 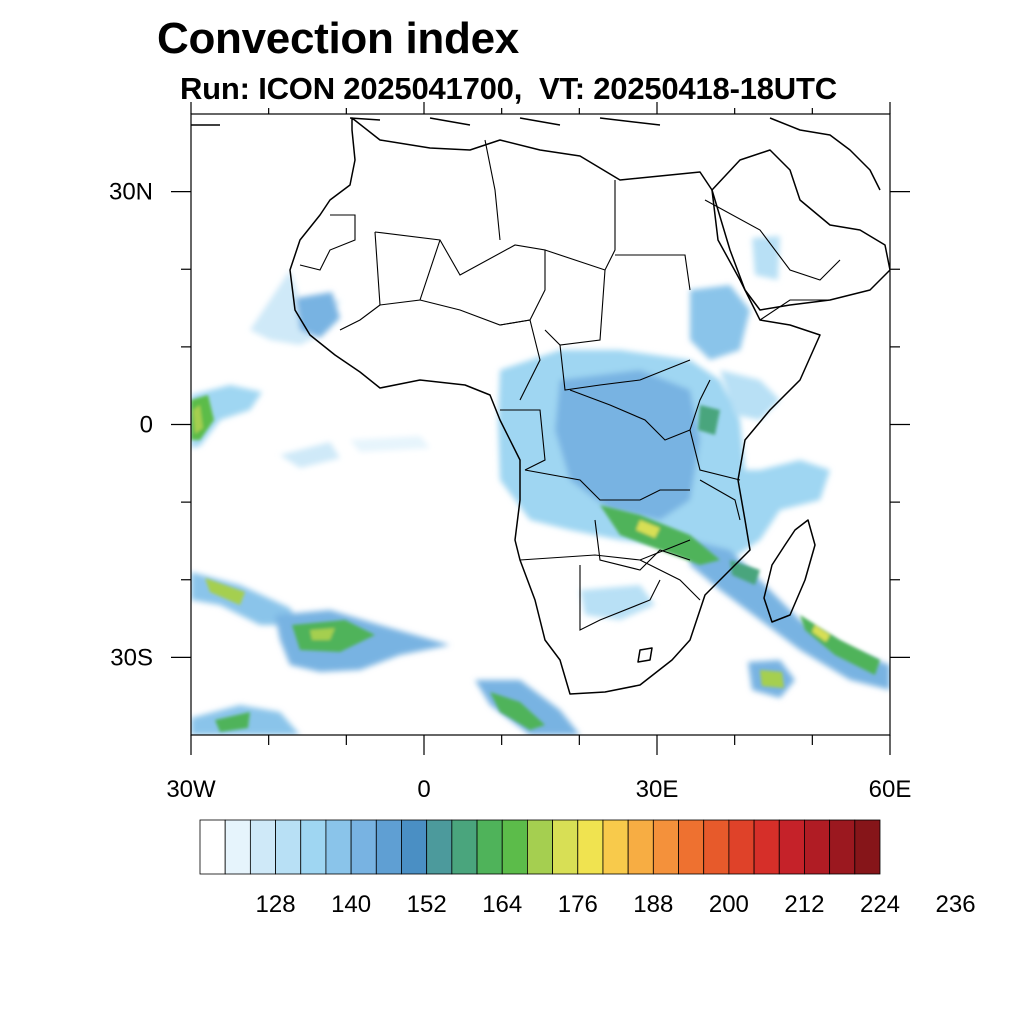 I want to click on colorbar-label: 164, so click(x=502, y=904).